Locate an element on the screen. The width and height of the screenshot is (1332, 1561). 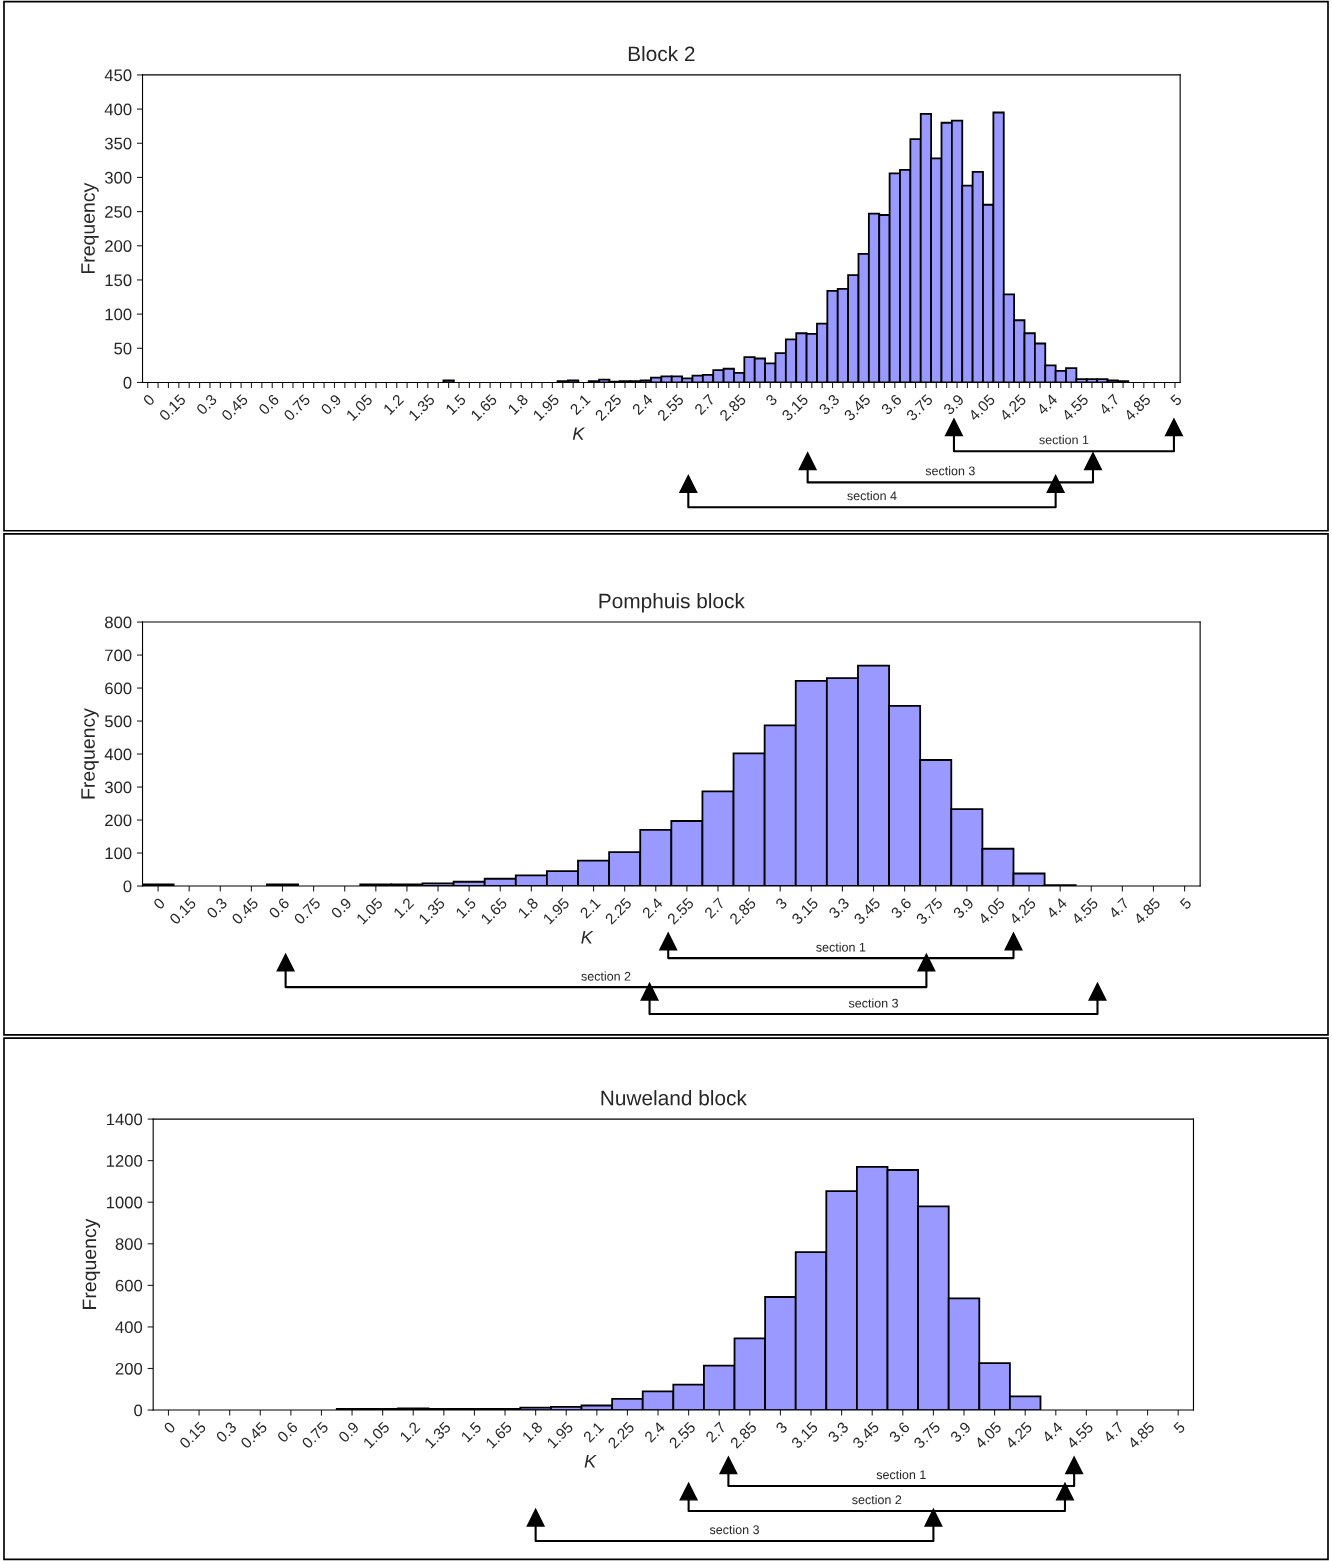
y-tick-label: 1200 is located at coordinates (124, 1161).